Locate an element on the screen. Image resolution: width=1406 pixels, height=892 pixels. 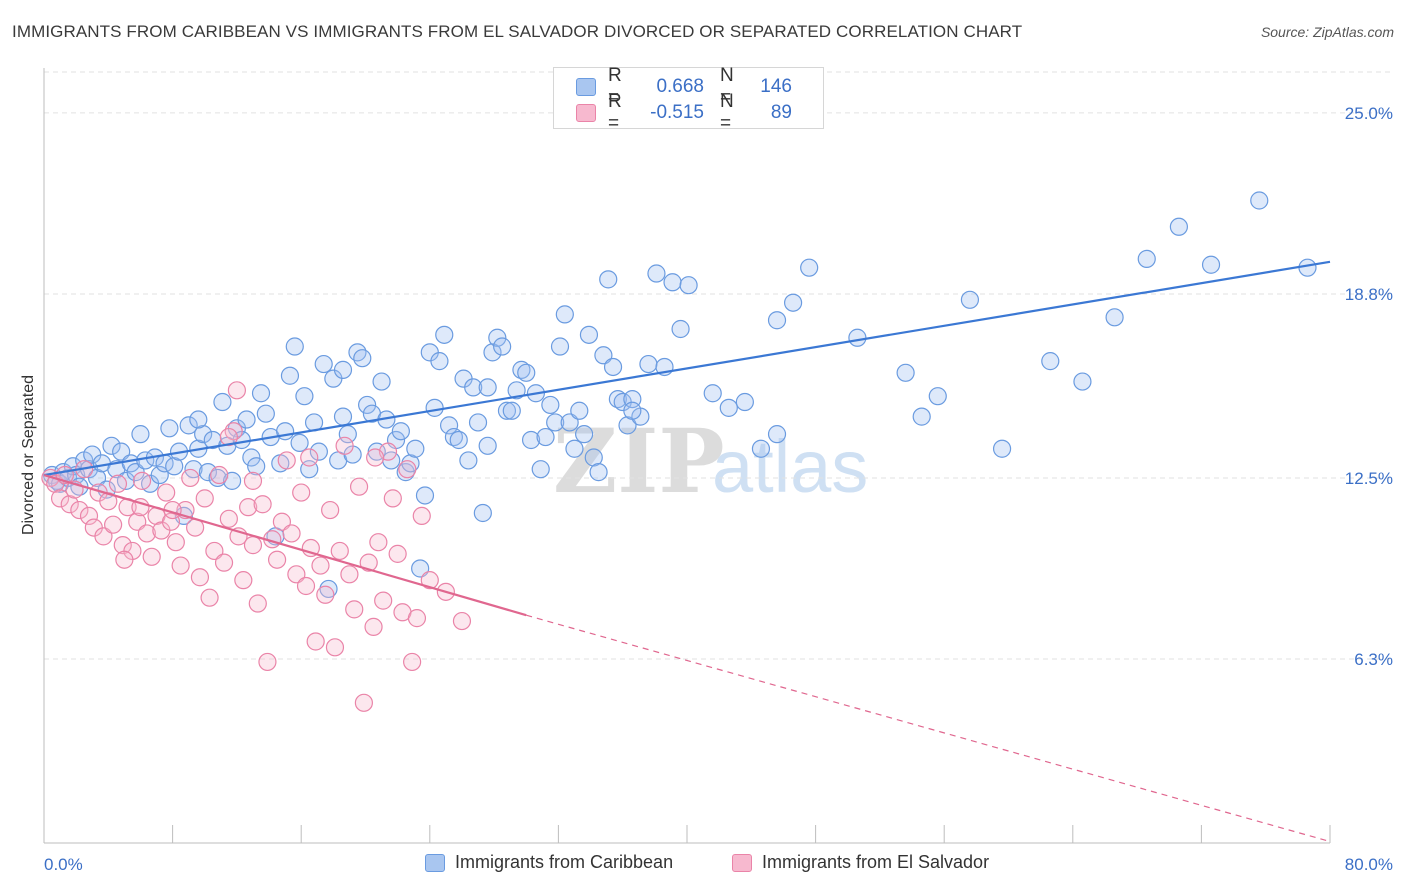
y-tick-label: 18.8% is located at coordinates (1369, 294).